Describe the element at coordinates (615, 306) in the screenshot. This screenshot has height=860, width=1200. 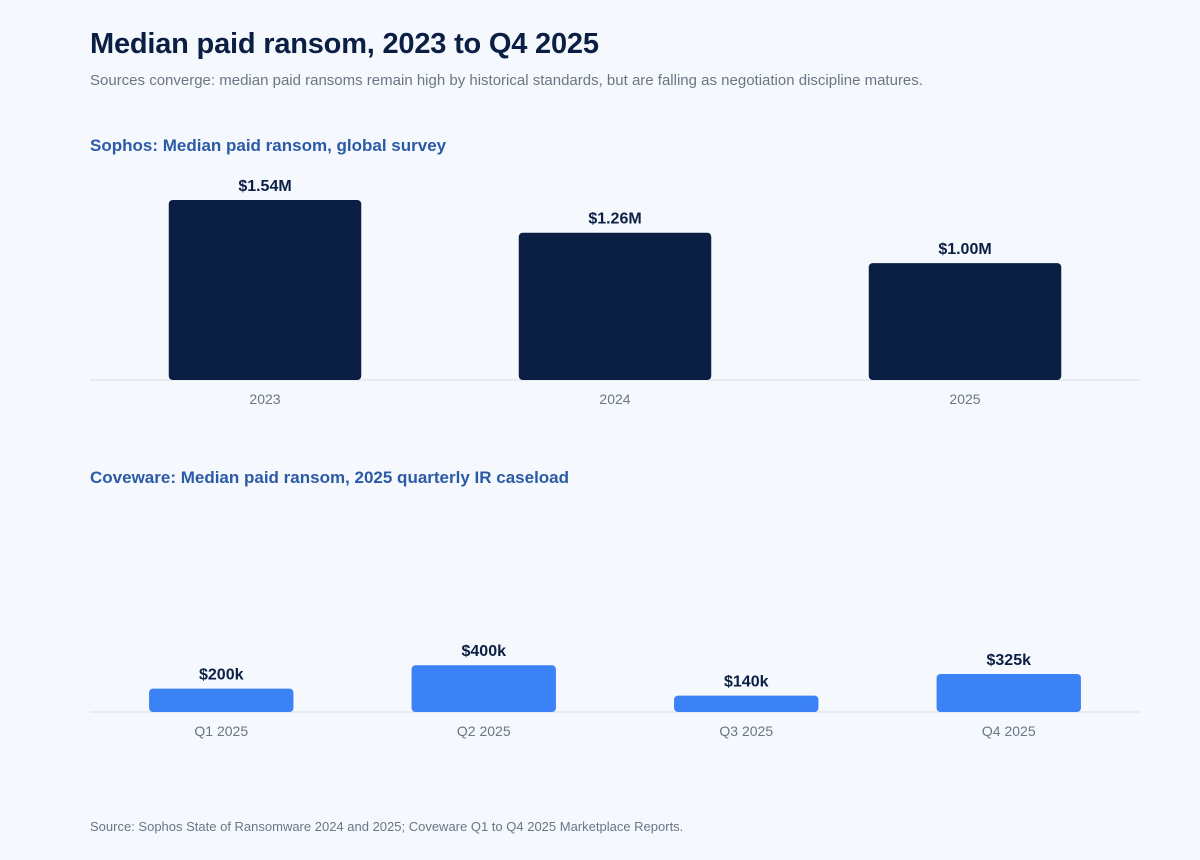
I see `bar-2024` at that location.